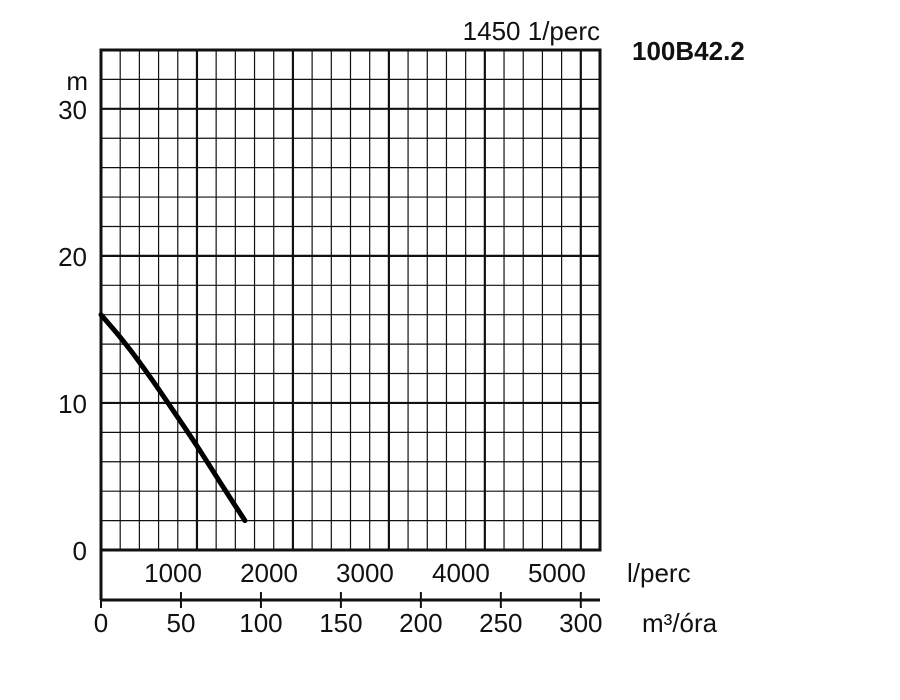  Describe the element at coordinates (500, 623) in the screenshot. I see `x-secondary-tick-label: 250` at that location.